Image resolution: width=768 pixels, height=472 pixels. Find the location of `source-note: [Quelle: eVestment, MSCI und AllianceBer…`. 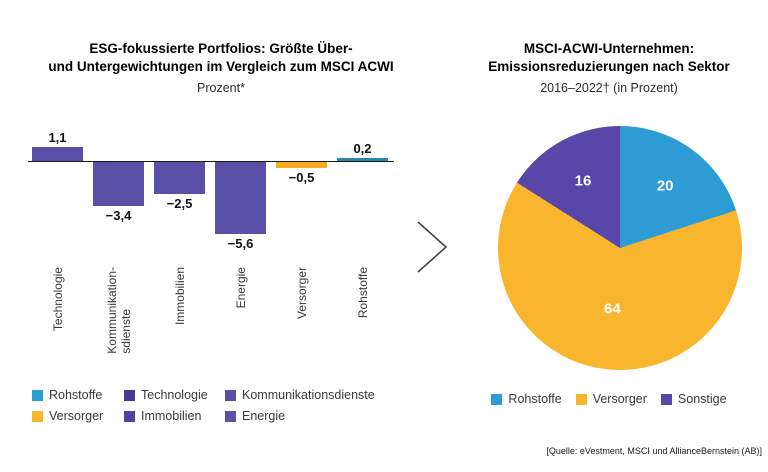

source-note: [Quelle: eVestment, MSCI und AllianceBer… is located at coordinates (654, 451).